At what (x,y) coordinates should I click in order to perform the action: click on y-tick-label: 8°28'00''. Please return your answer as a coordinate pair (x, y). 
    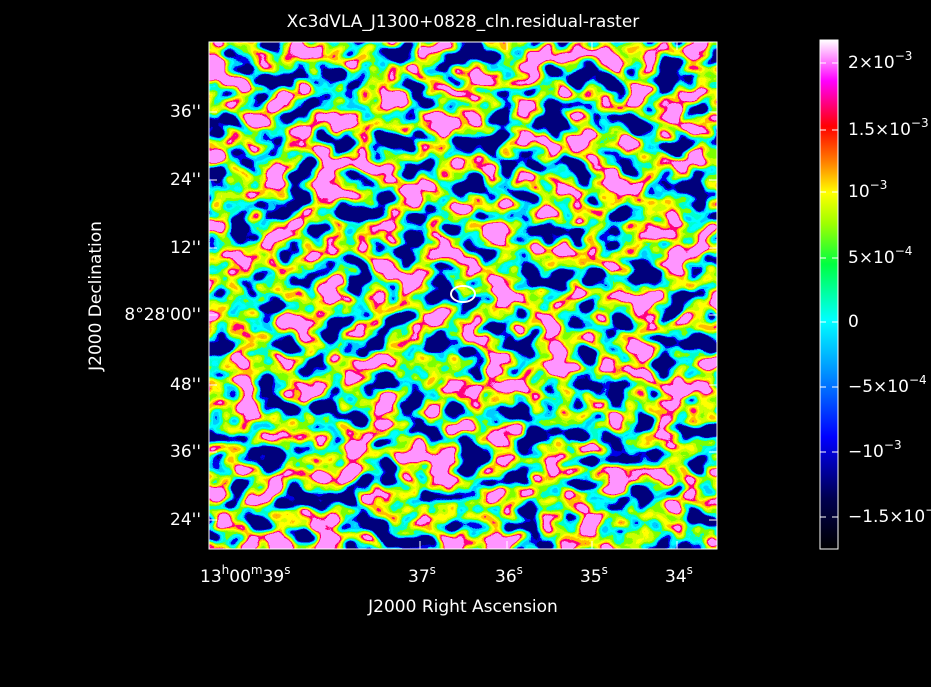
    Looking at the image, I should click on (162, 315).